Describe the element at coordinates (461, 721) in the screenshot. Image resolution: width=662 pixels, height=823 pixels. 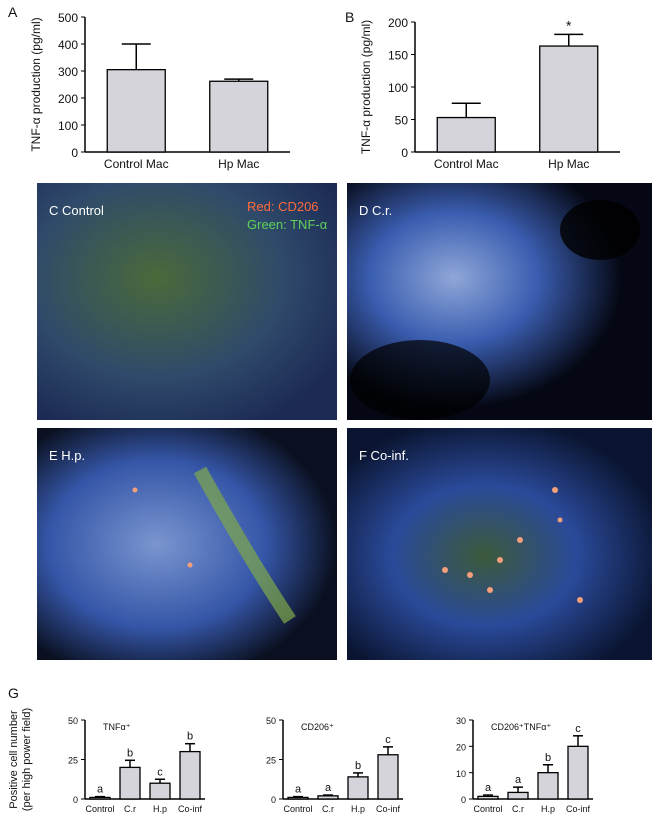
I see `y-tick-label: 30` at that location.